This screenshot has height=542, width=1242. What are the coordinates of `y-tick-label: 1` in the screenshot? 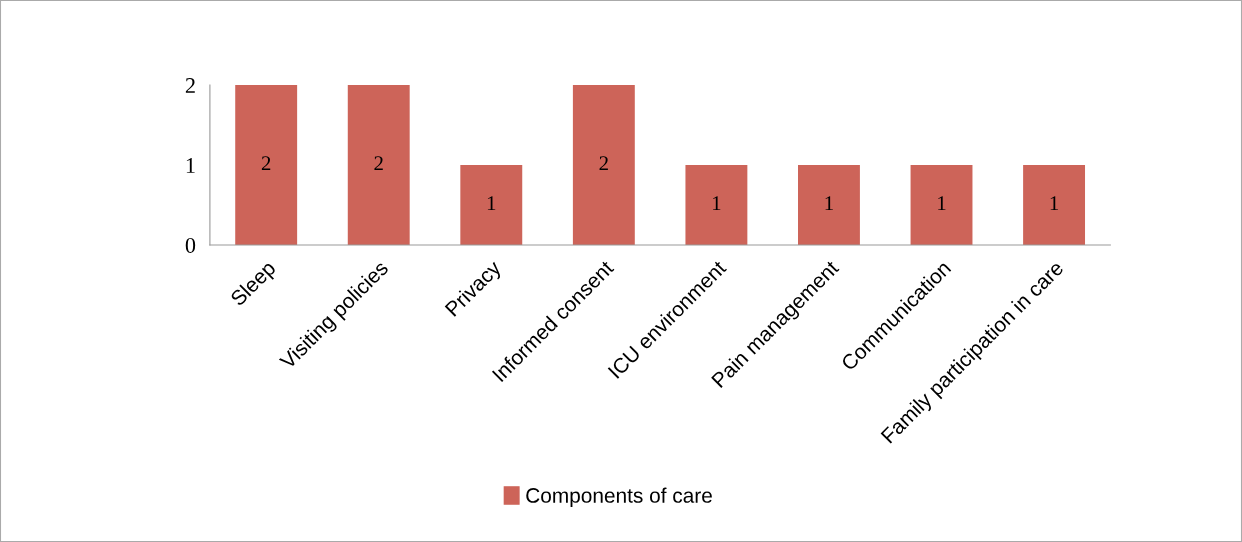 It's located at (190, 165).